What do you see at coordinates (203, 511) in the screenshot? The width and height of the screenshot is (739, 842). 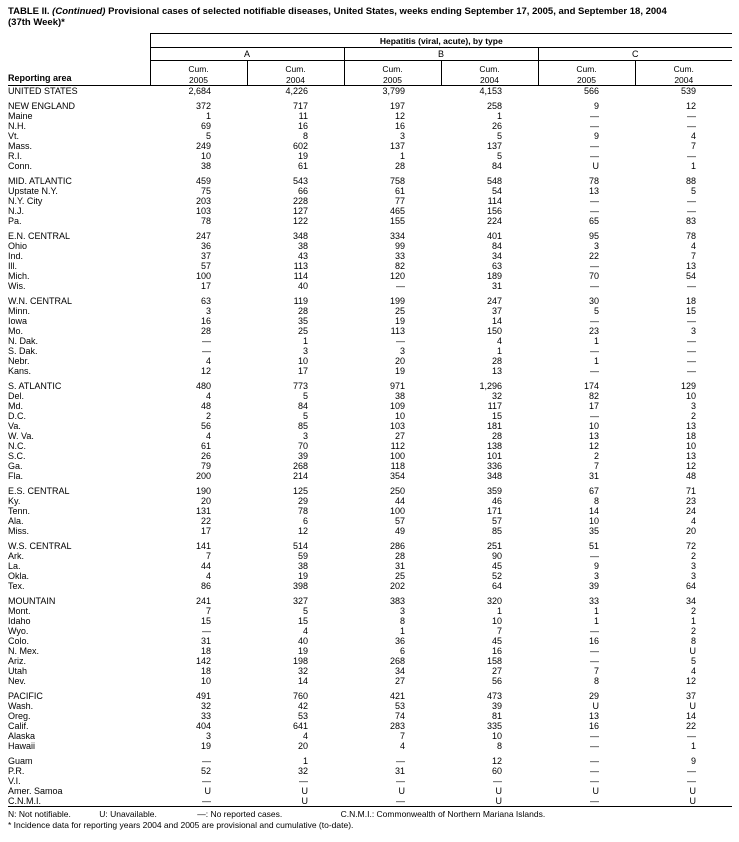 I see `value-cell: 131` at bounding box center [203, 511].